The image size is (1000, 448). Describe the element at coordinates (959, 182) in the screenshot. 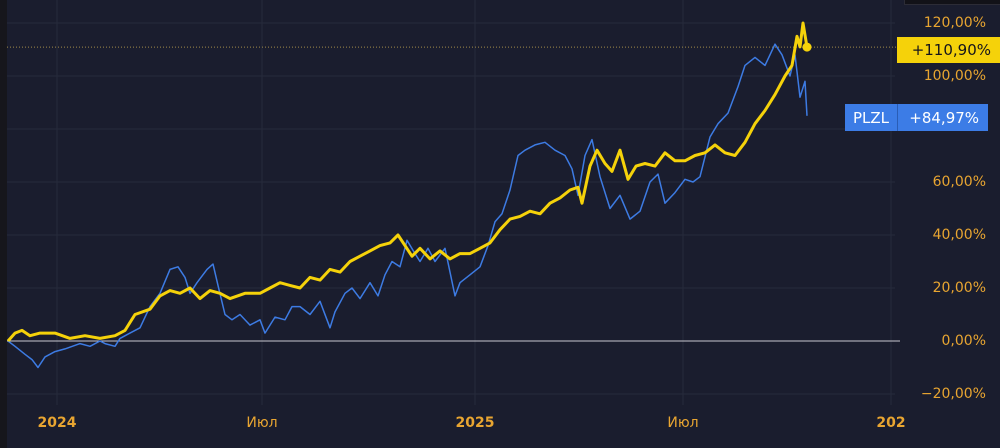

I see `y-axis-label: 60,00%` at that location.